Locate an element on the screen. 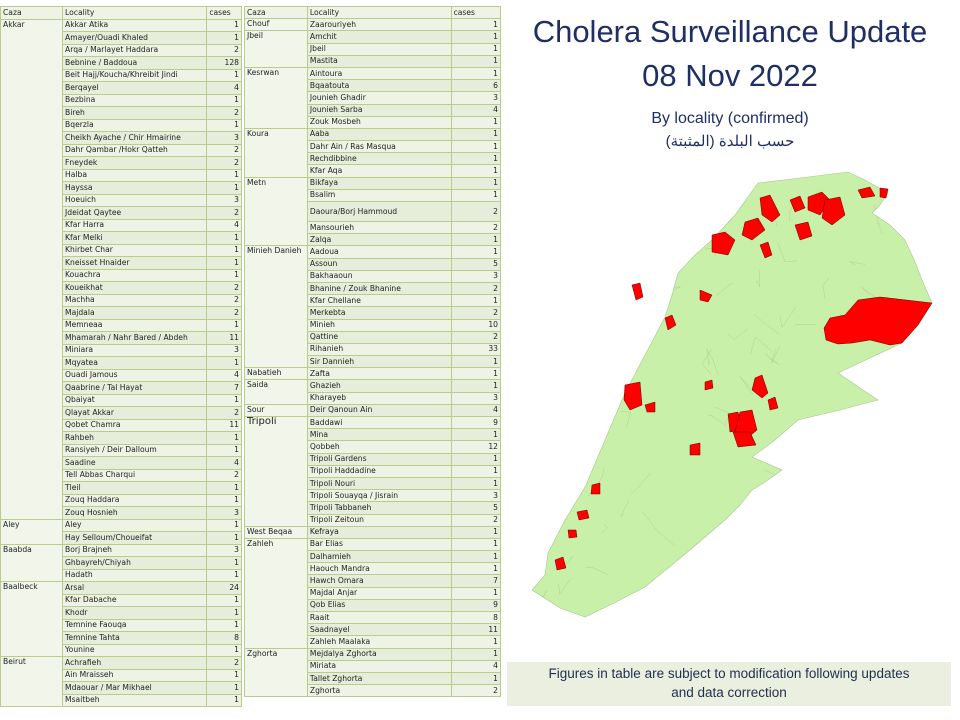  table-row: Kesrwan Aintoura 1 is located at coordinates (373, 97).